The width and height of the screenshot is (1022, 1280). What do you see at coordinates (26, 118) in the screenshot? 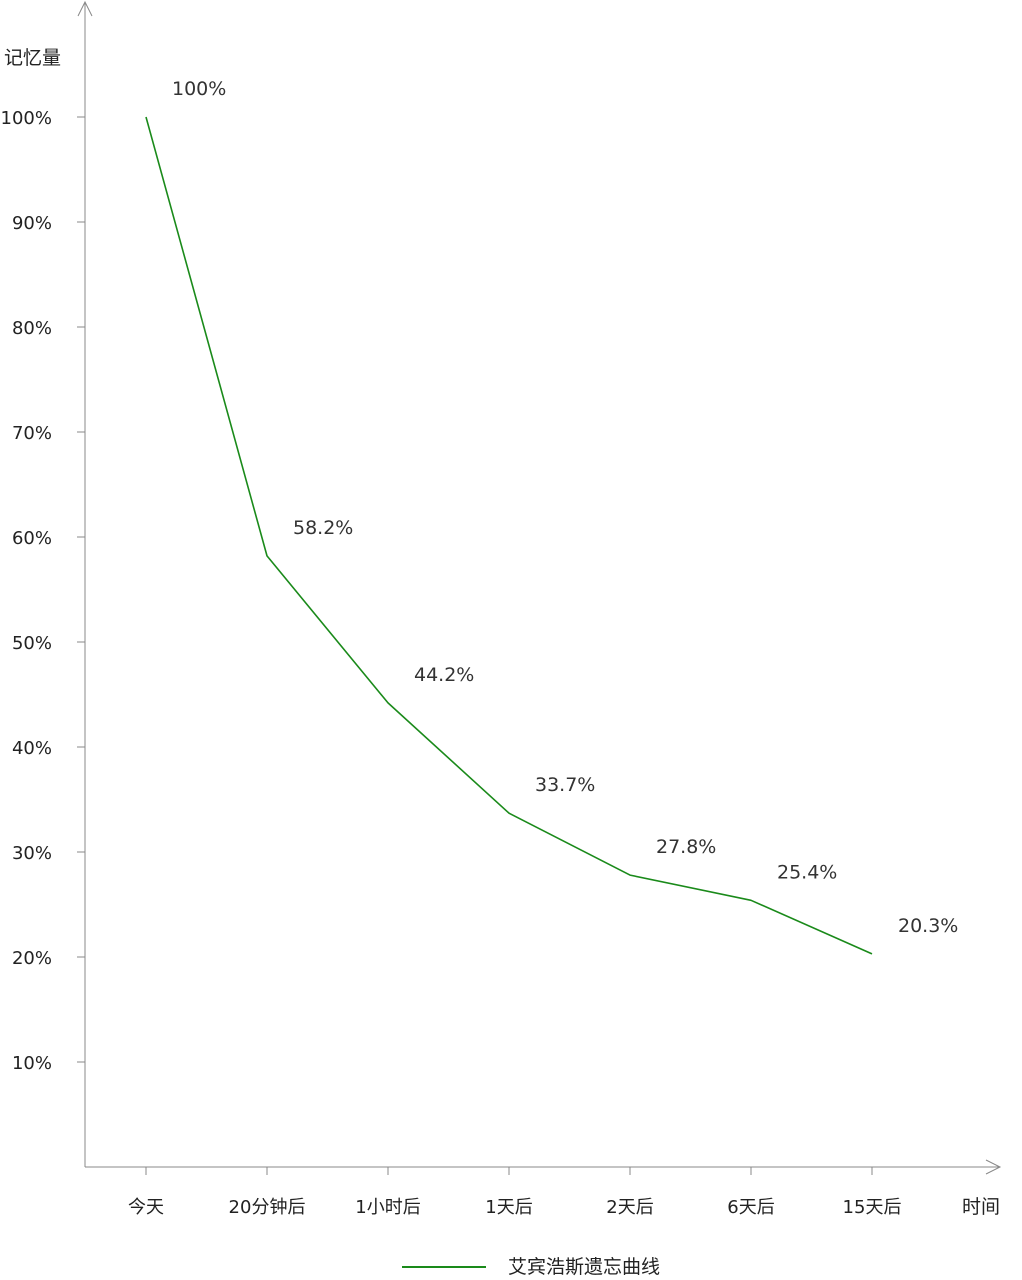
I see `y-tick-label: 100%` at bounding box center [26, 118].